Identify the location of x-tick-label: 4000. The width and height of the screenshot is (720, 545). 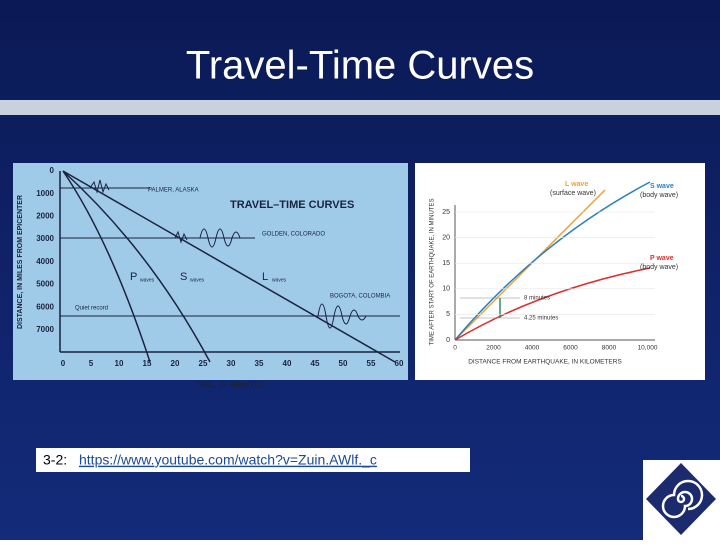
(532, 348).